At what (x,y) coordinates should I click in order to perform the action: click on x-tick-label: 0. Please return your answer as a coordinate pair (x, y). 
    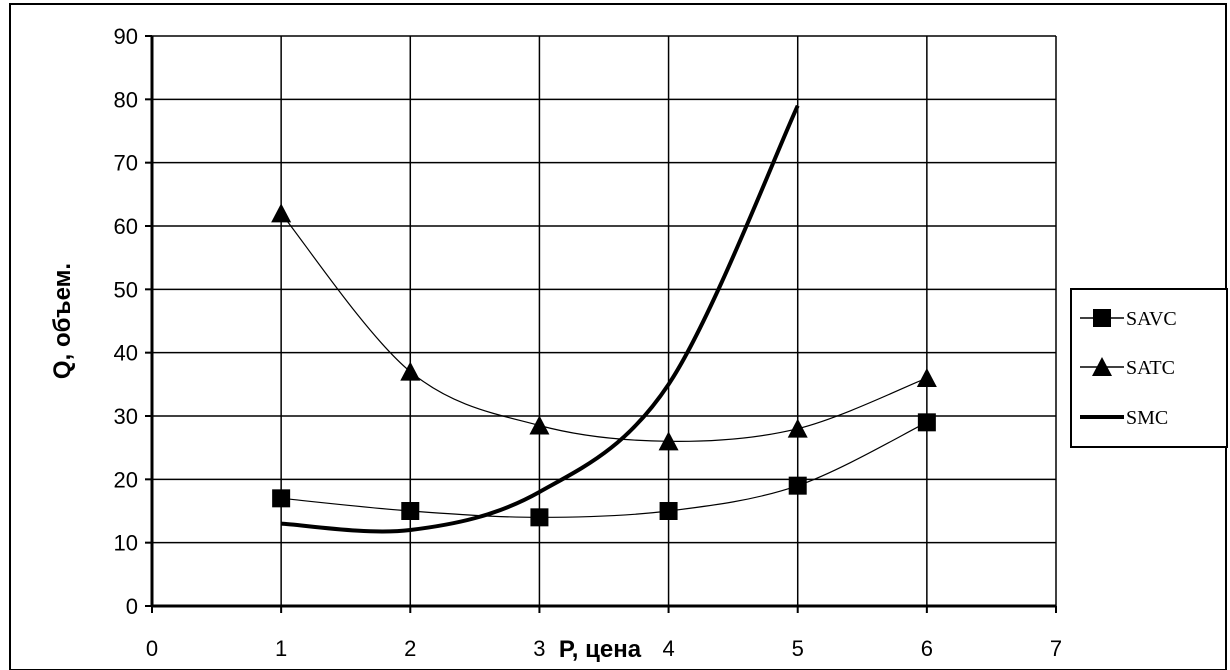
    Looking at the image, I should click on (152, 648).